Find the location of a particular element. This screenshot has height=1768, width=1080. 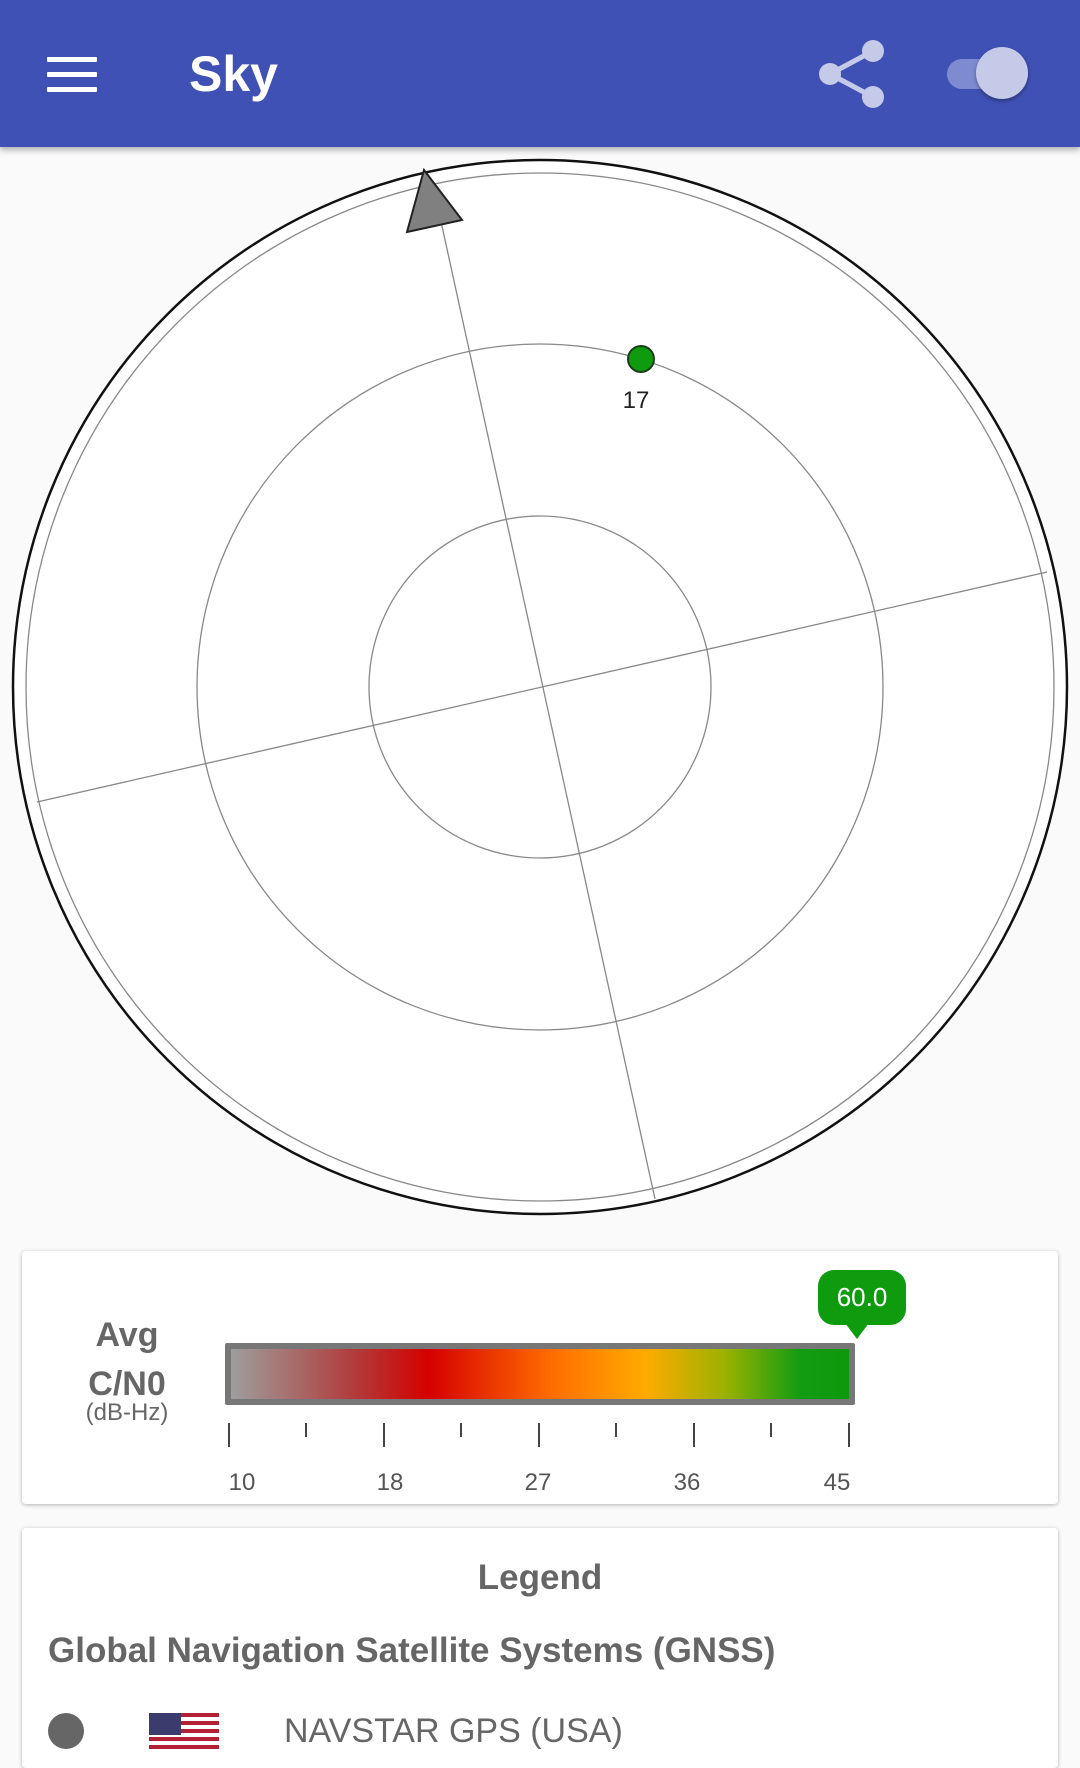

scale-label: 18 is located at coordinates (390, 1482).